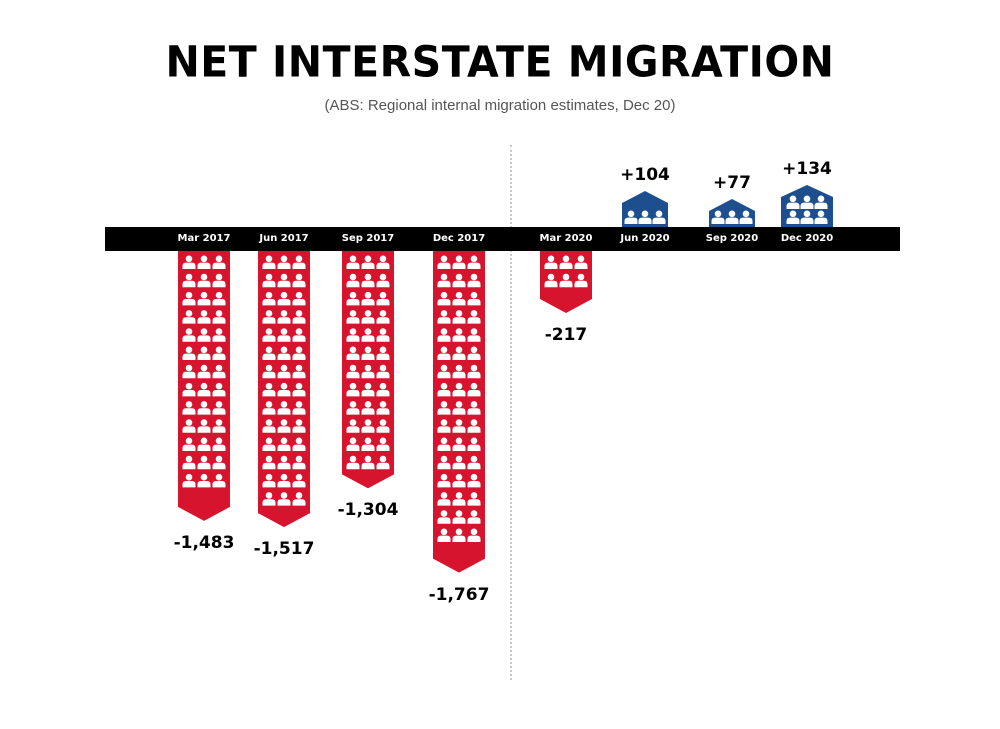 This screenshot has height=729, width=1000. I want to click on data-value-label: +77, so click(732, 183).